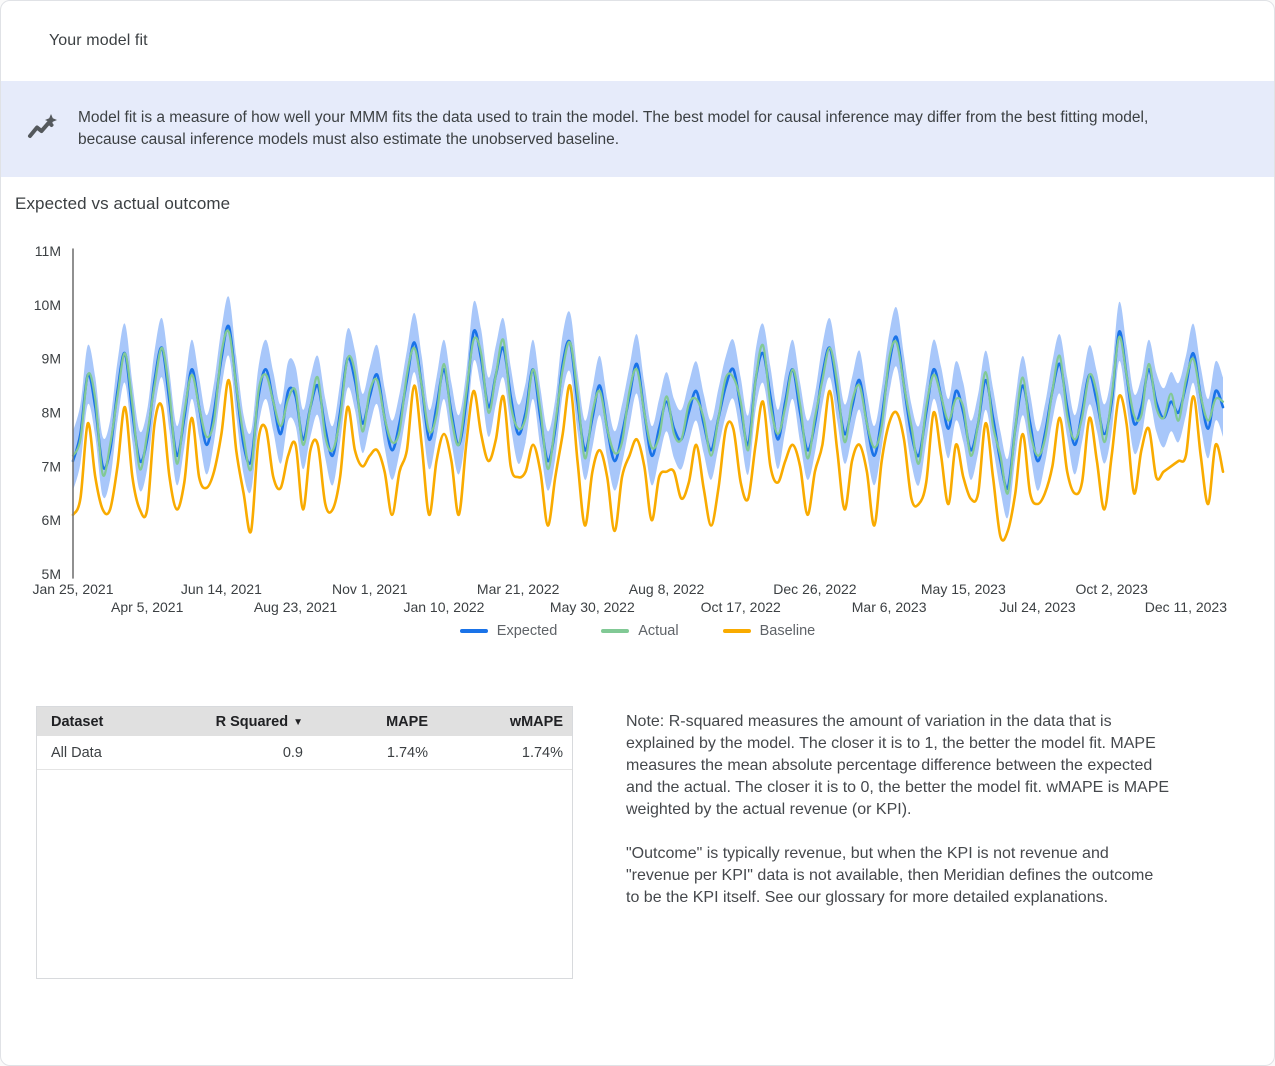  Describe the element at coordinates (443, 607) in the screenshot. I see `x-tick-label: Jan 10, 2022` at that location.